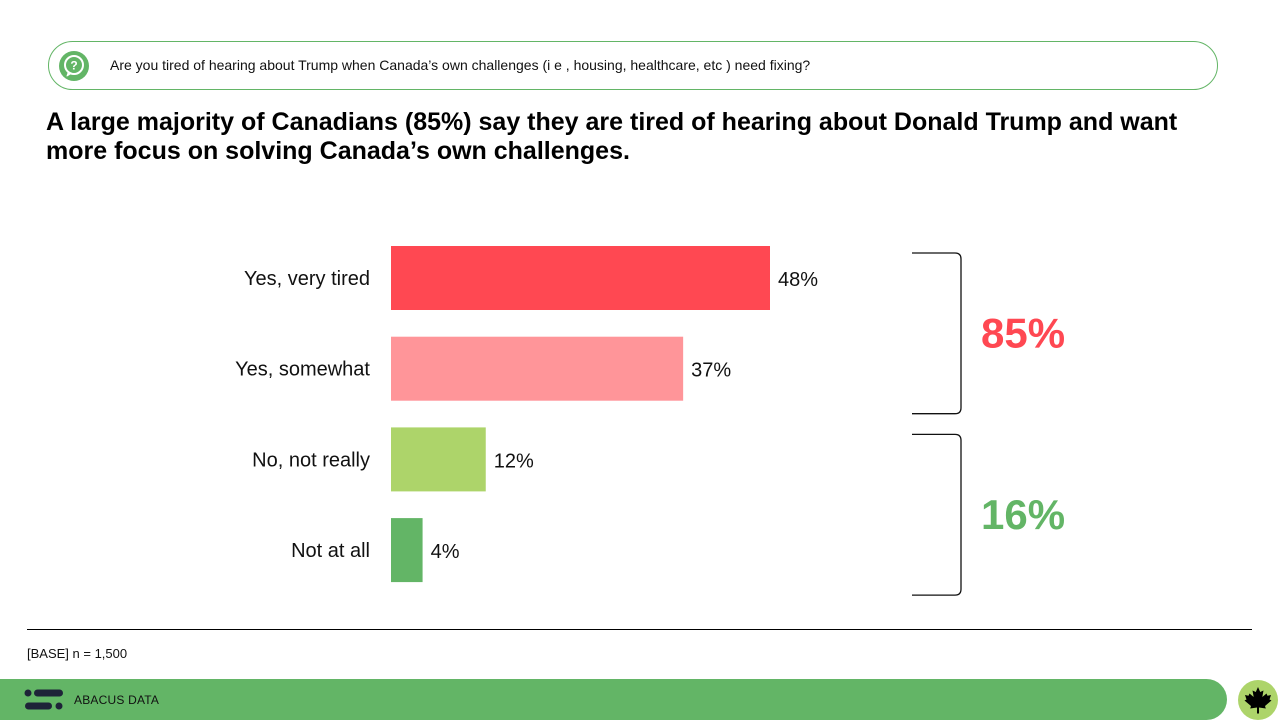 This screenshot has width=1280, height=720. I want to click on value-label-3: 12%, so click(514, 461).